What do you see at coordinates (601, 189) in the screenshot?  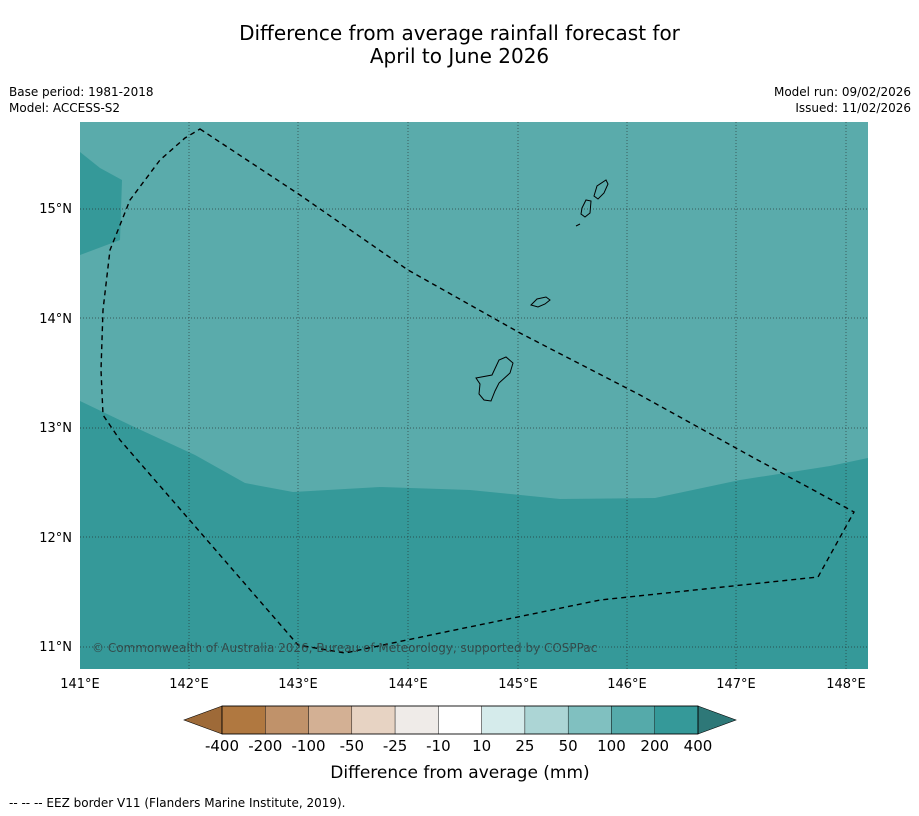 I see `island-saipan-coastline` at bounding box center [601, 189].